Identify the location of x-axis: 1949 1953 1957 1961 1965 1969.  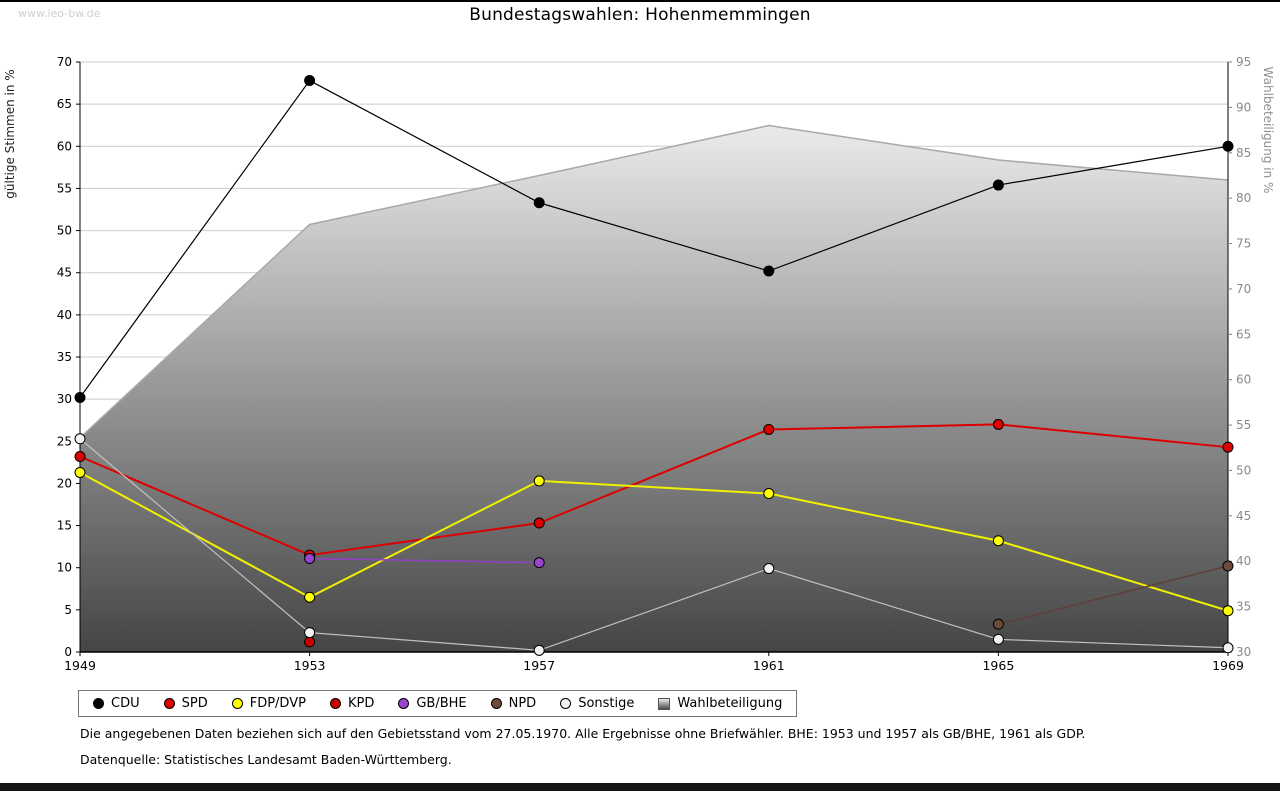
(654, 662).